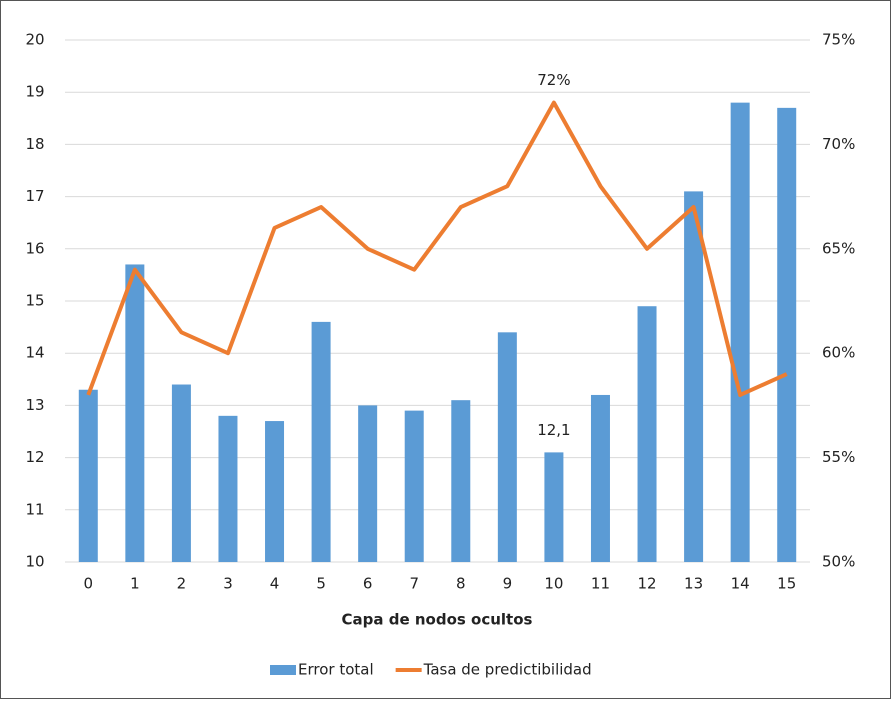  I want to click on y-tick-label: 19, so click(34, 92).